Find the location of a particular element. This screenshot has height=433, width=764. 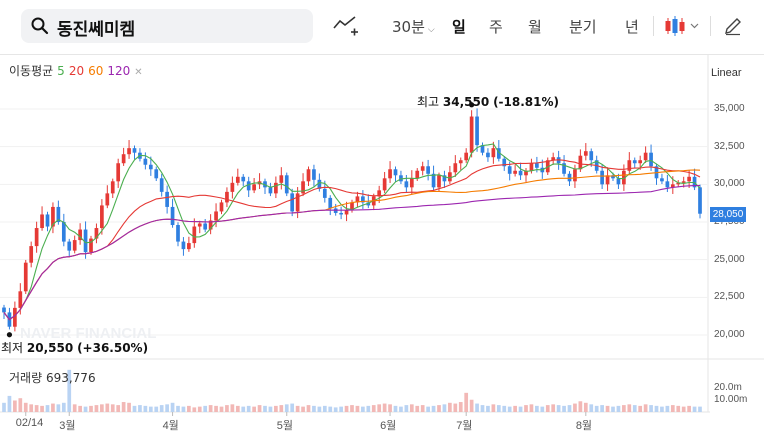

tab-week: 주 is located at coordinates (496, 27).